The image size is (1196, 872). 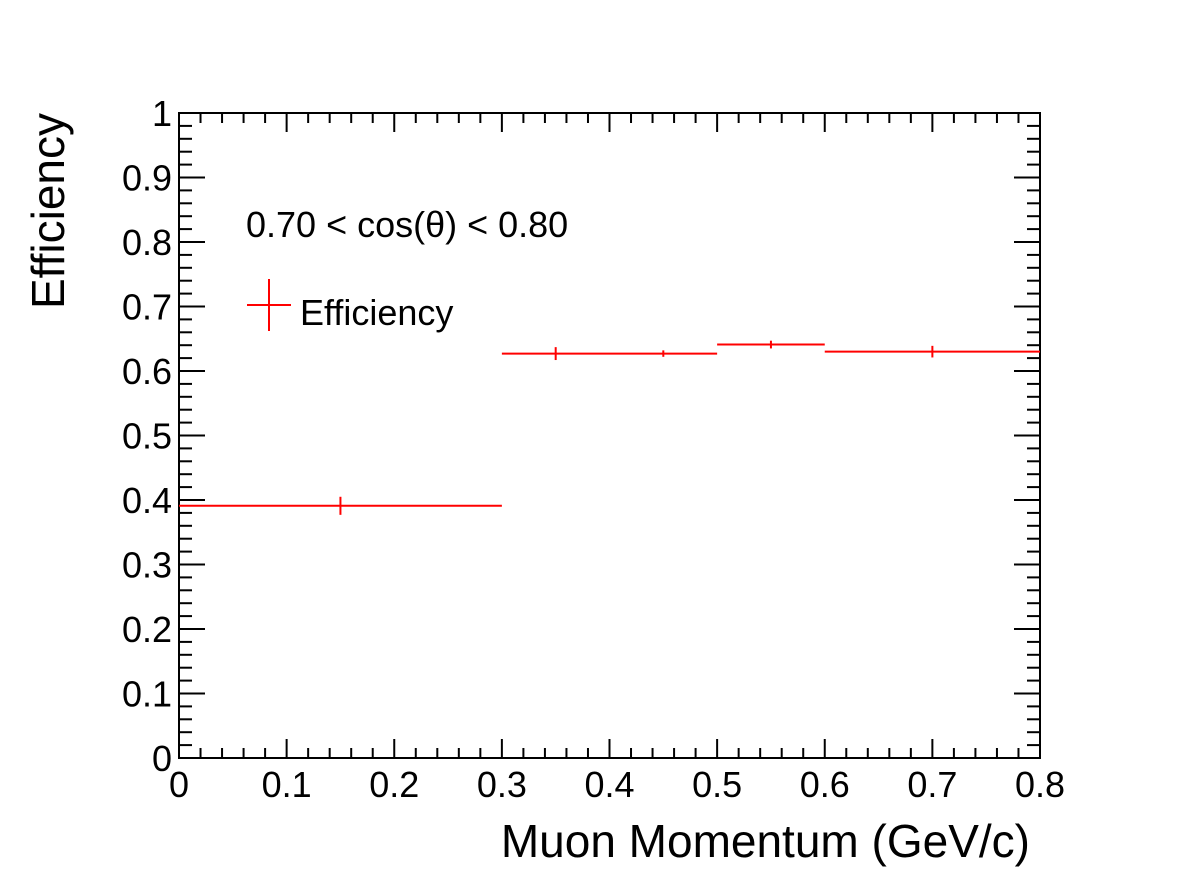 What do you see at coordinates (376, 312) in the screenshot?
I see `legend-label: Efficiency` at bounding box center [376, 312].